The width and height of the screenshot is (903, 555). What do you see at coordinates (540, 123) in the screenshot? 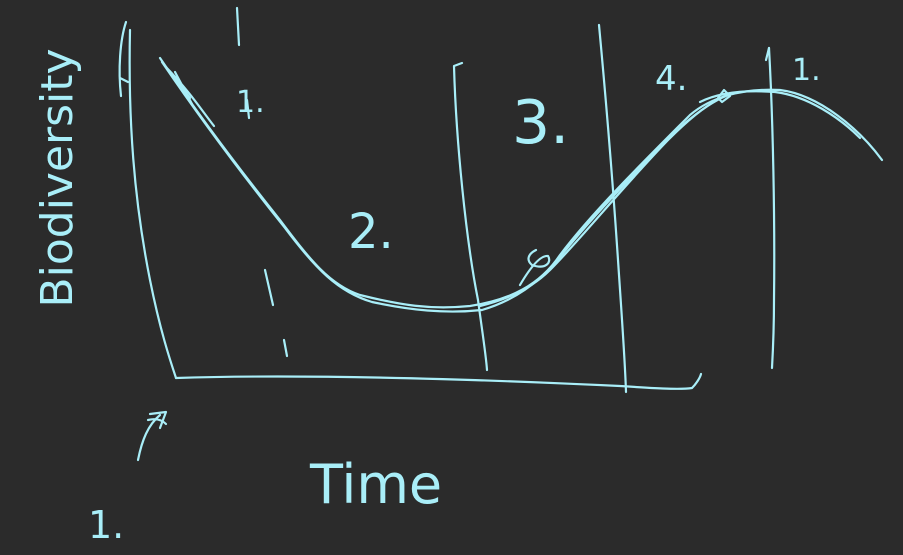
I see `region-label-3: 3.` at bounding box center [540, 123].